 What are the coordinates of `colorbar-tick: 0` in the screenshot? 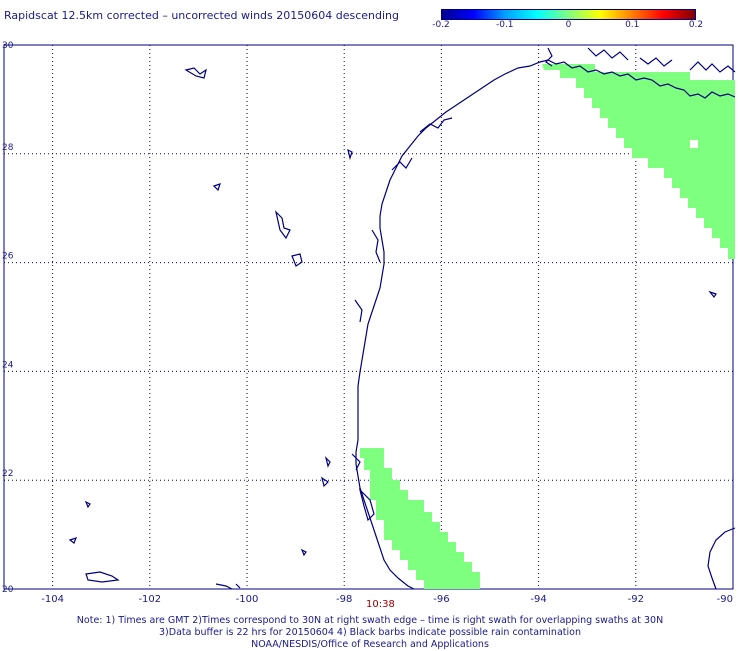 It's located at (568, 25).